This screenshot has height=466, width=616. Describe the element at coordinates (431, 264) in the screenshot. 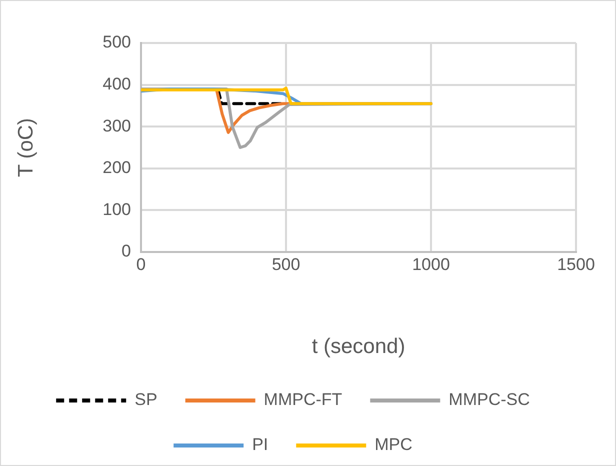

I see `x-tick-label: 1000` at that location.